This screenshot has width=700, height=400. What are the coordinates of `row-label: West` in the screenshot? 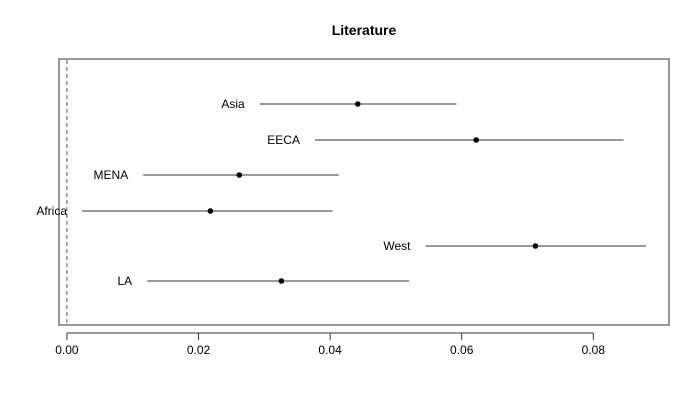 It's located at (397, 246).